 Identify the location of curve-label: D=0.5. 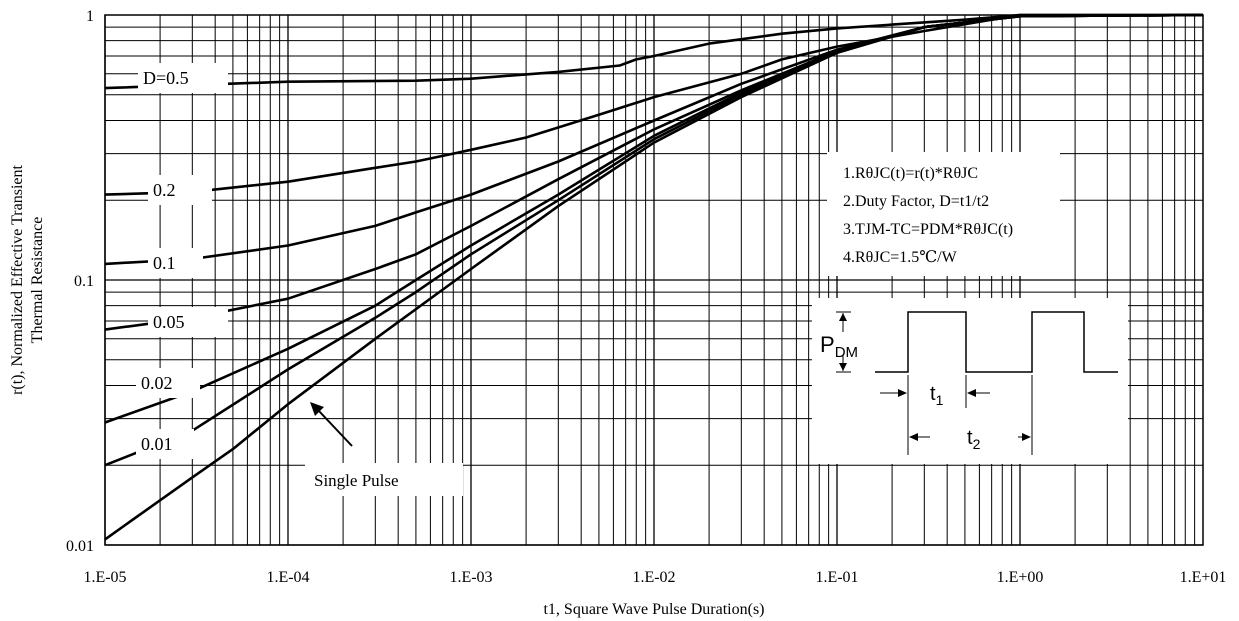
(166, 78).